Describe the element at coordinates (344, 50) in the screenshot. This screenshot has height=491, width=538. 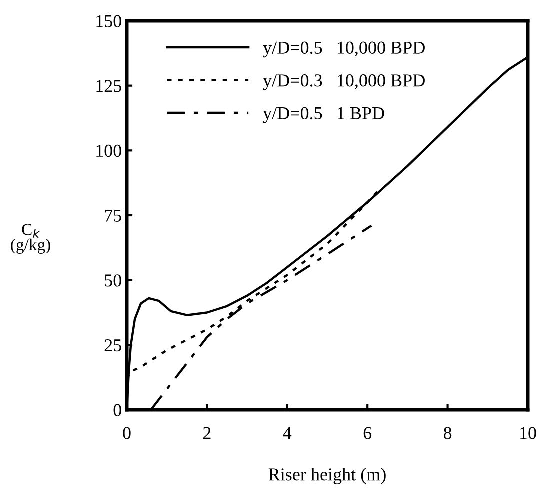
I see `legend-label: y/D=0.5 10,000 BPD` at that location.